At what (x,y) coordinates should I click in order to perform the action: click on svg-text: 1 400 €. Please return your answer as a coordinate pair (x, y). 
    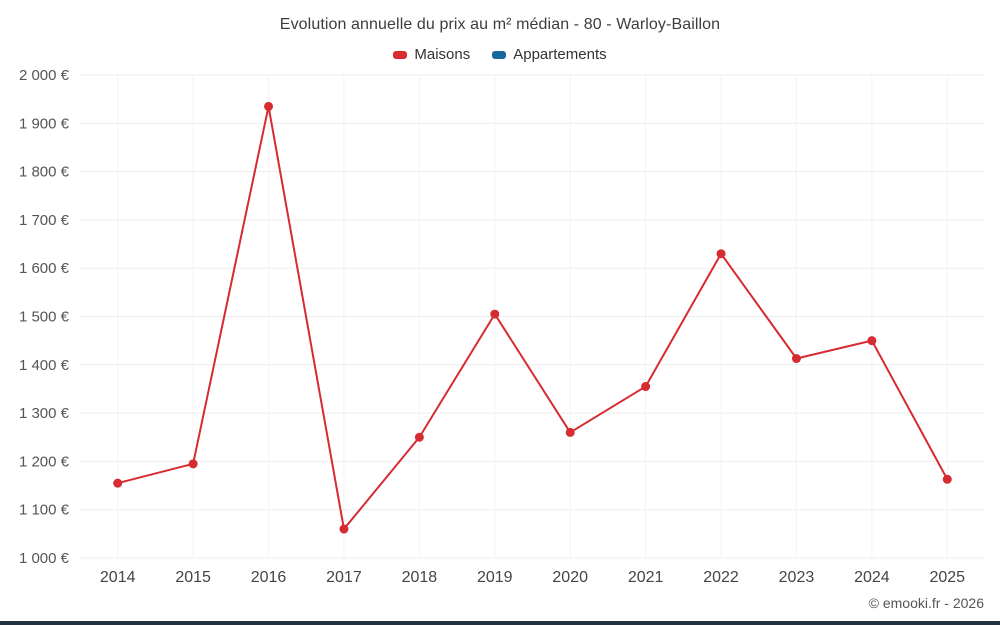
    Looking at the image, I should click on (44, 365).